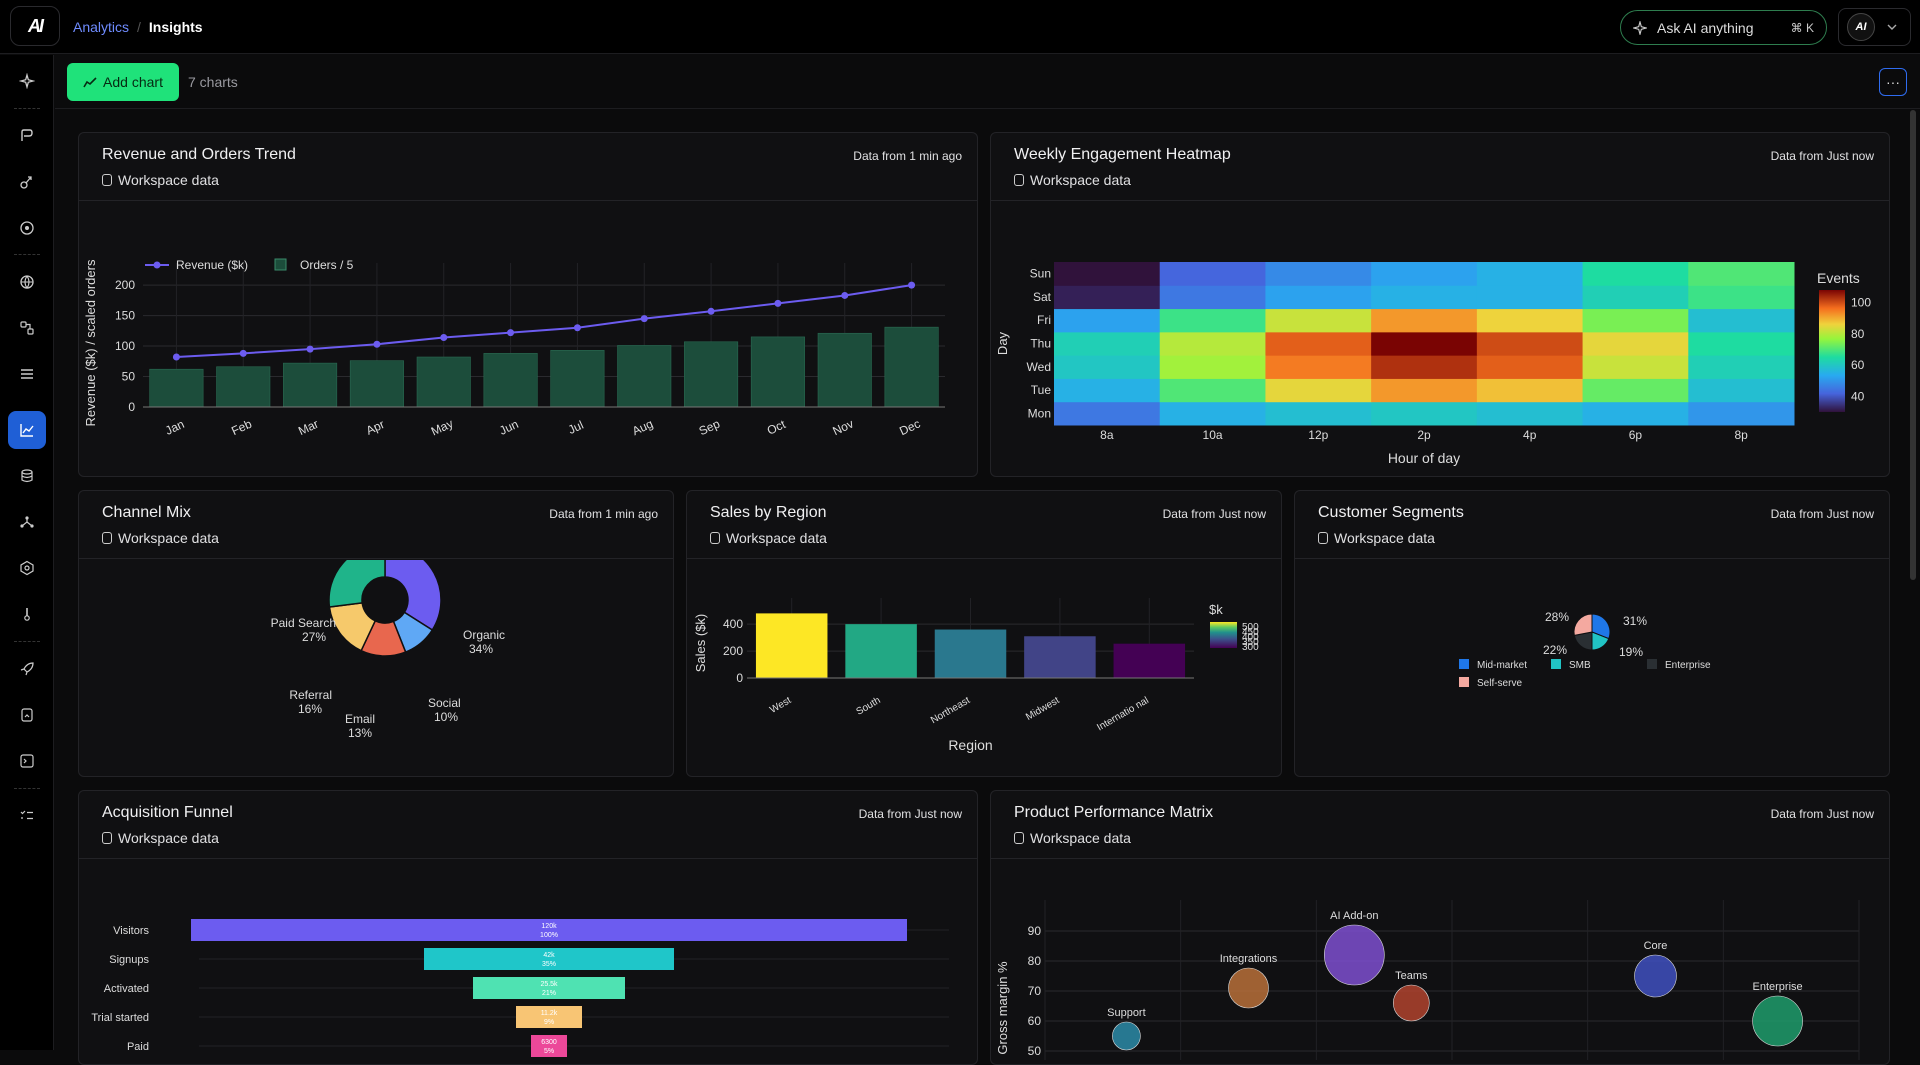  I want to click on flow-icon, so click(27, 182).